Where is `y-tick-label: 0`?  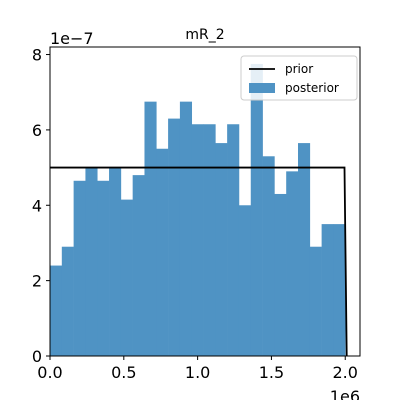
y-tick-label: 0 is located at coordinates (37, 356).